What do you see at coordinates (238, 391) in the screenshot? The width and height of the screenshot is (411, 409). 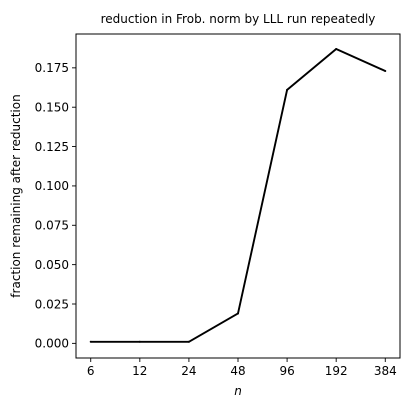 I see `x-axis-label: n` at bounding box center [238, 391].